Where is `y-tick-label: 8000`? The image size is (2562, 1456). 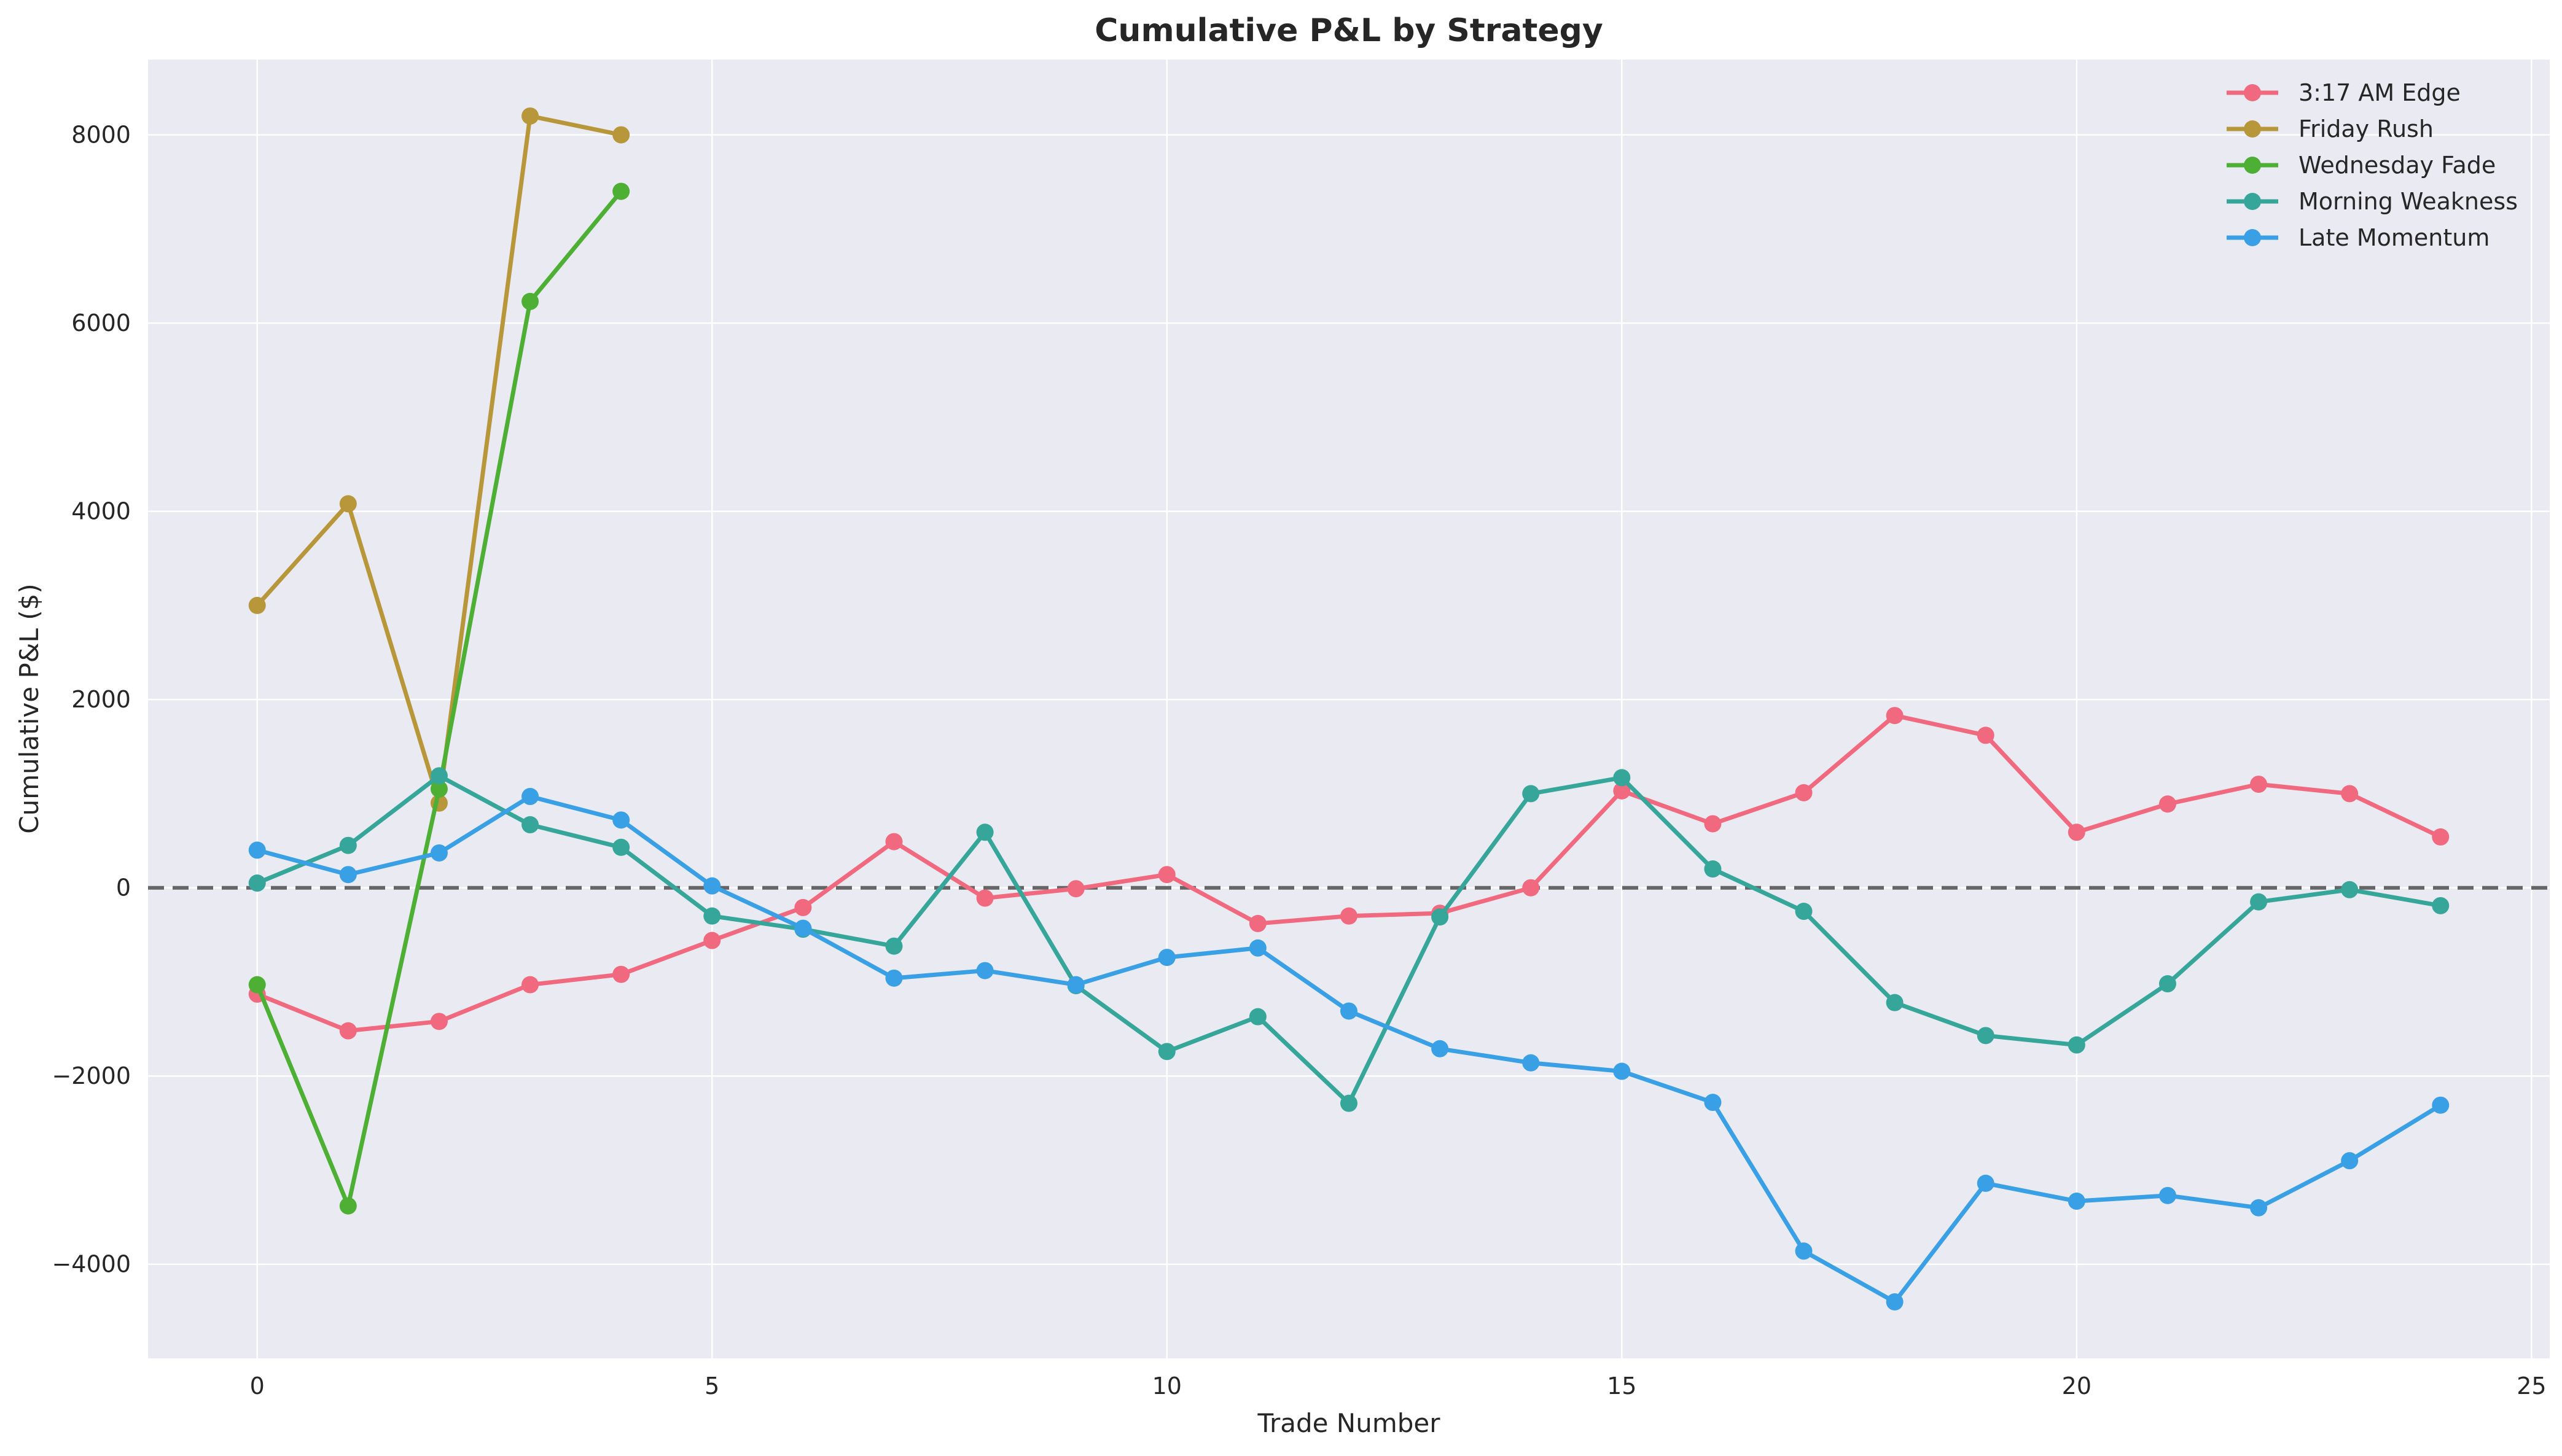
y-tick-label: 8000 is located at coordinates (101, 135).